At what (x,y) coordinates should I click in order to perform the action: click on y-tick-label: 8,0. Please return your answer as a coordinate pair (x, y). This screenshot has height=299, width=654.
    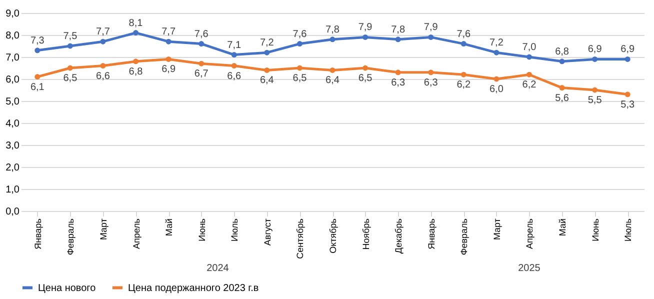
    Looking at the image, I should click on (13, 36).